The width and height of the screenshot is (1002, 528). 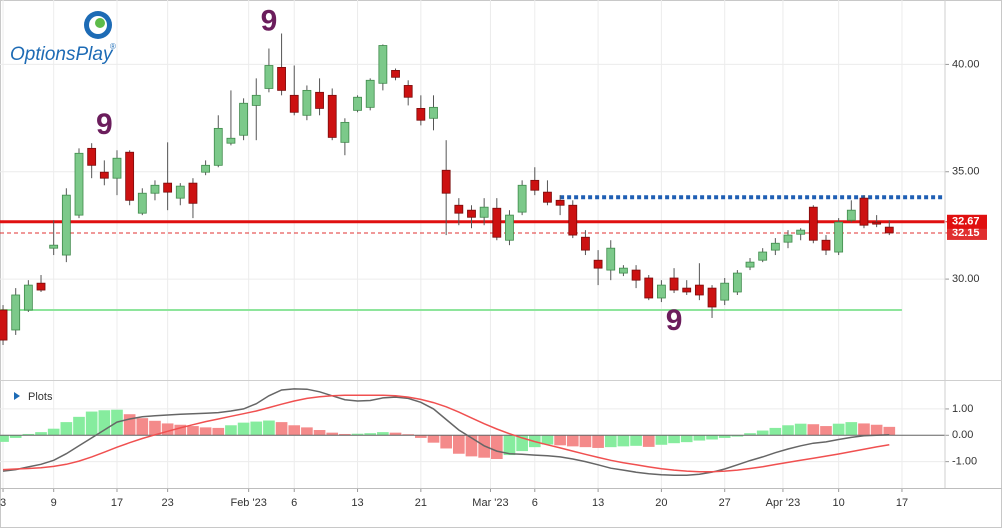 What do you see at coordinates (421, 503) in the screenshot?
I see `x-tick-label: 21` at bounding box center [421, 503].